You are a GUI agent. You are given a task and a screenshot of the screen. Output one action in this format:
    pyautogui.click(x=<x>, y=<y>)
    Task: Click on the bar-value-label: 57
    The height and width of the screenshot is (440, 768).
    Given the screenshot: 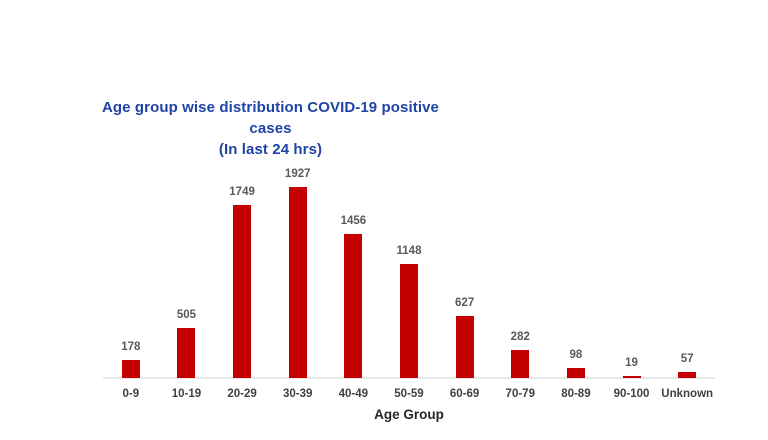 What is the action you would take?
    pyautogui.click(x=687, y=359)
    